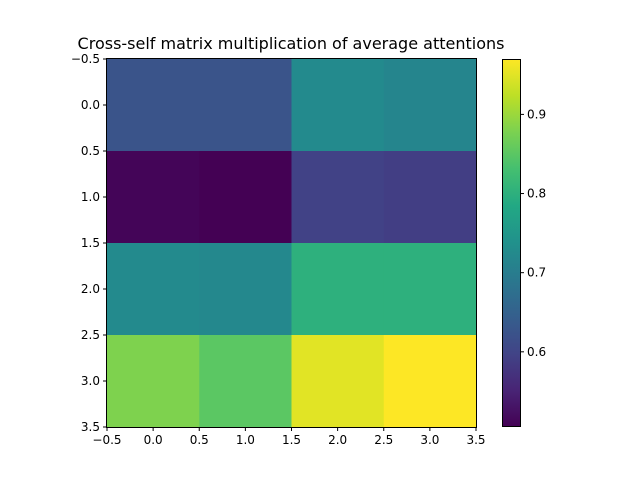 The image size is (640, 485). Describe the element at coordinates (90, 381) in the screenshot. I see `y-tick-label: 3.0` at that location.